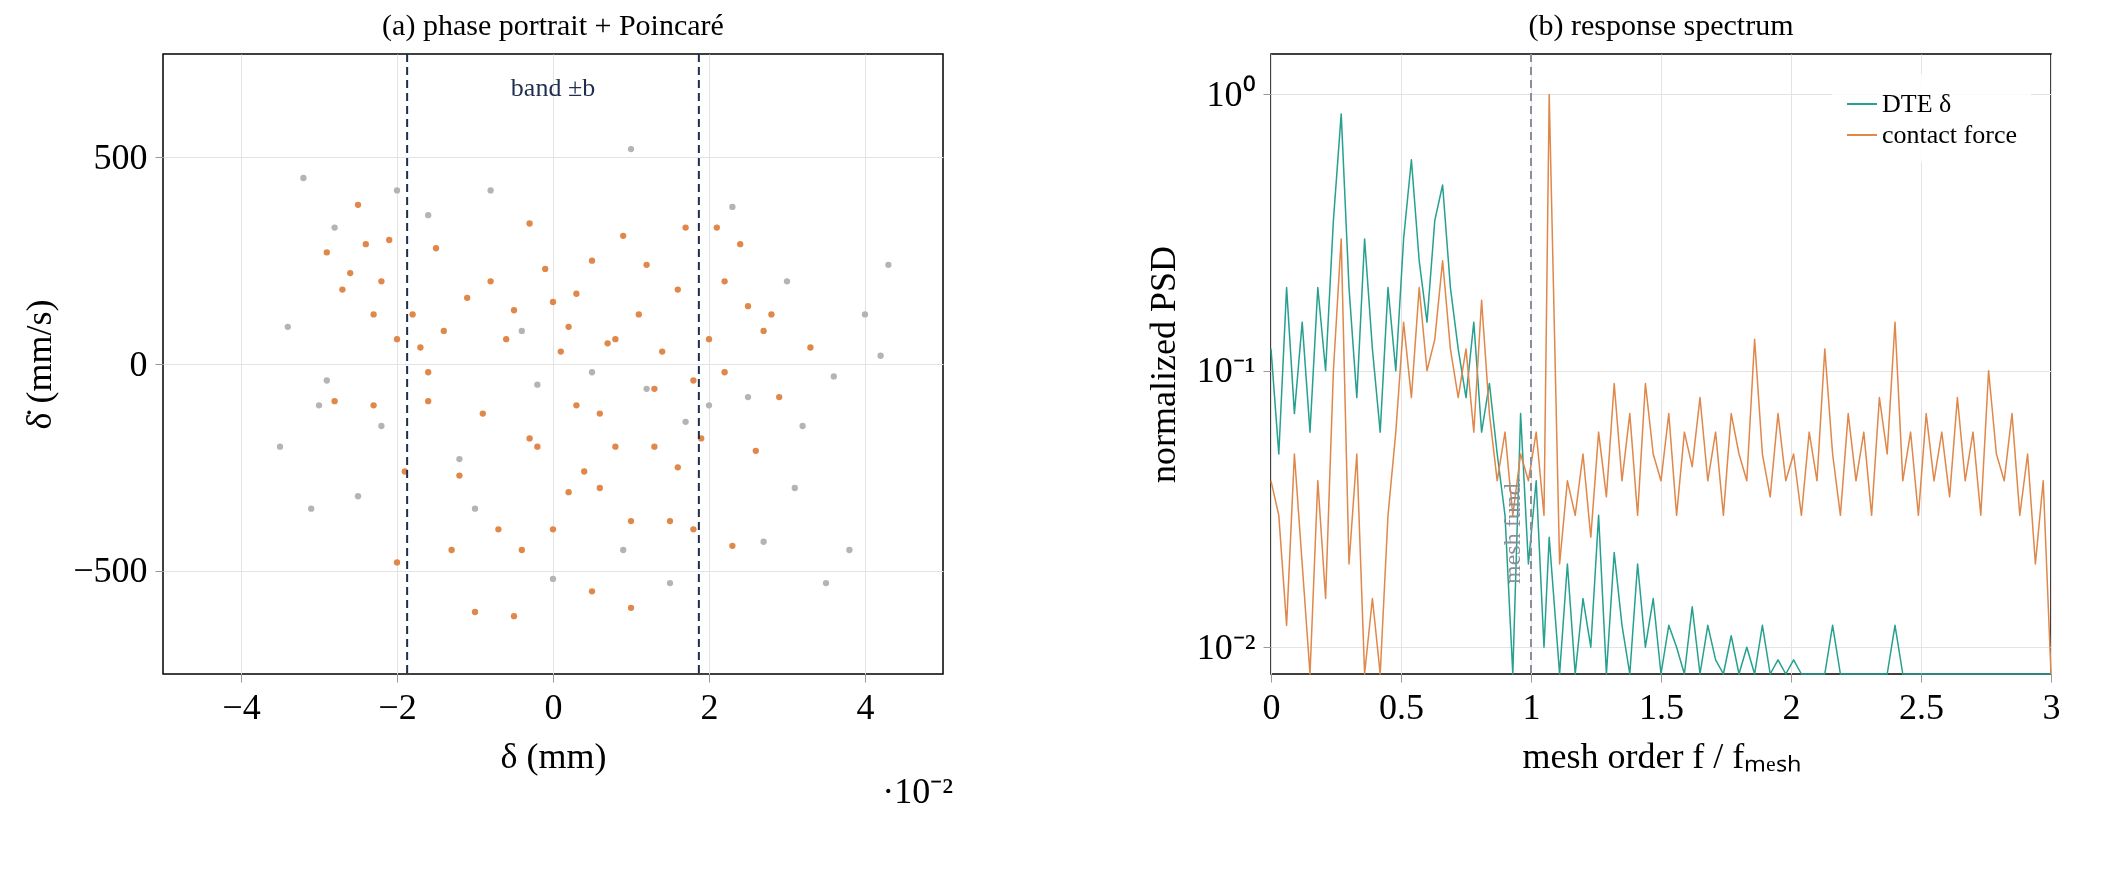  I want to click on x-axis-title: δ (mm), so click(553, 755).